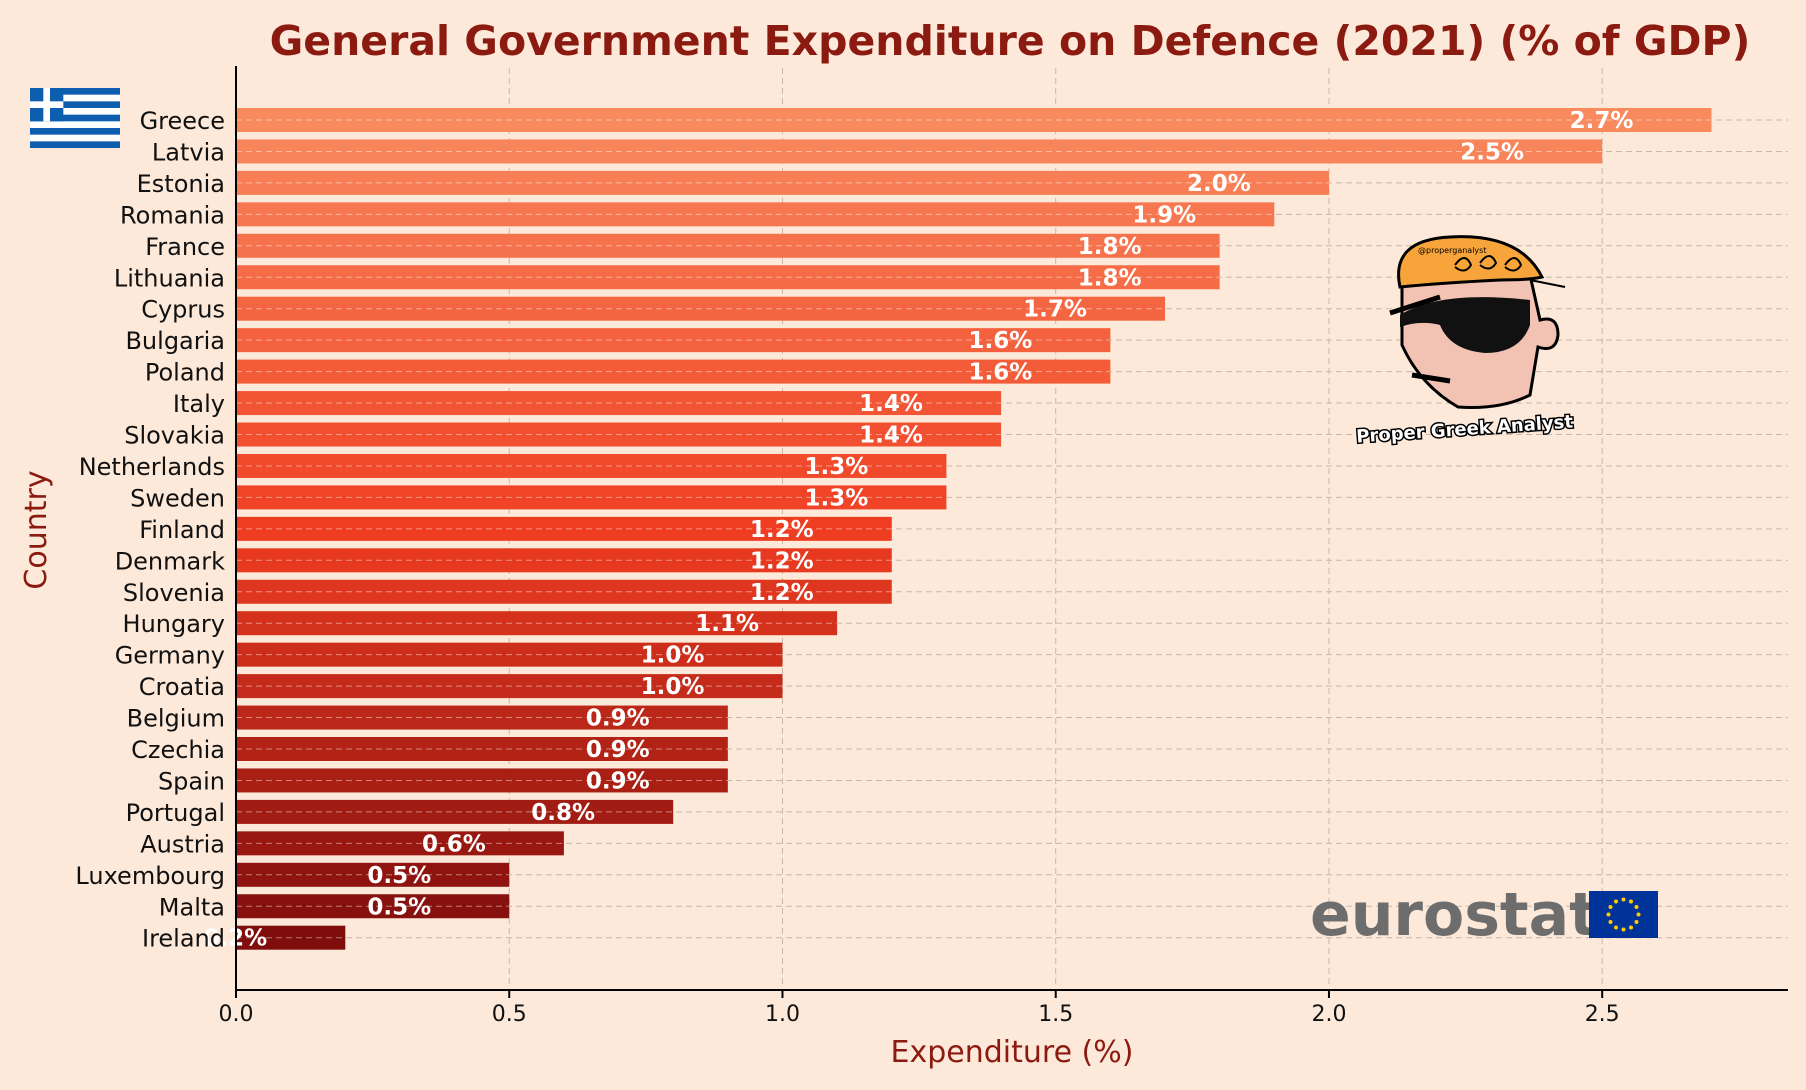 This screenshot has height=1090, width=1806. Describe the element at coordinates (919, 1008) in the screenshot. I see `x-tick-labels: 0.0 0.5 1.0 1.5 2.0 2.5` at that location.